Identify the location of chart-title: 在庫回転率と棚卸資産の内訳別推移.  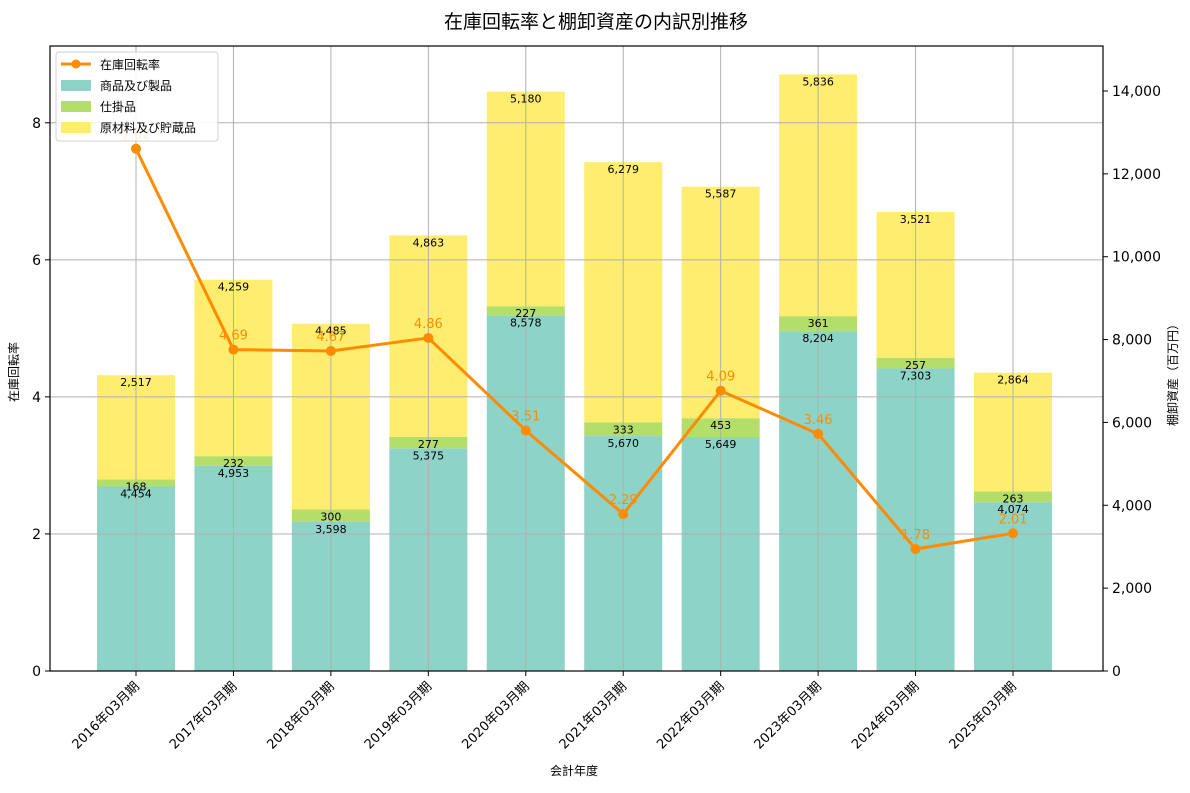
(596, 22).